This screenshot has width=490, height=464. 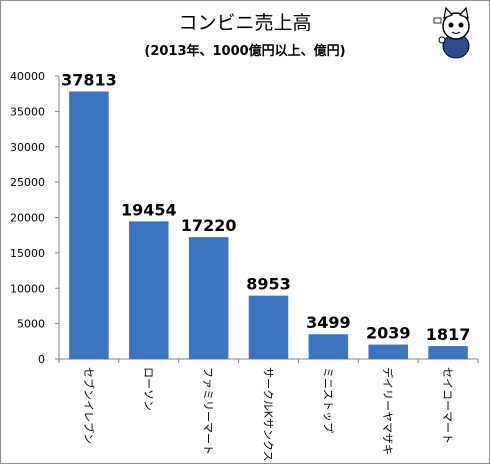 I want to click on y-tick-label: 15000, so click(x=27, y=253).